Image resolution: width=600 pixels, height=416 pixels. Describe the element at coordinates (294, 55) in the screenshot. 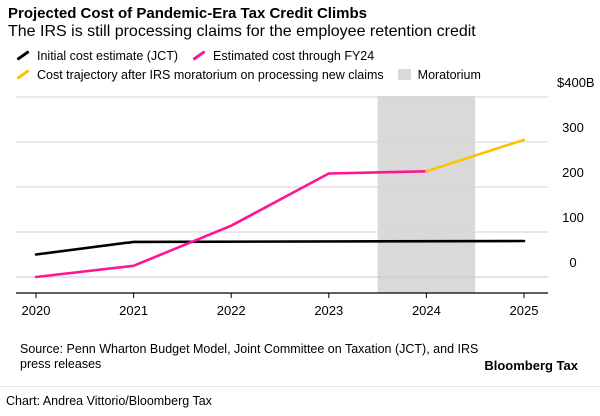

I see `legend-label-fy24: Estimated cost through FY24` at that location.